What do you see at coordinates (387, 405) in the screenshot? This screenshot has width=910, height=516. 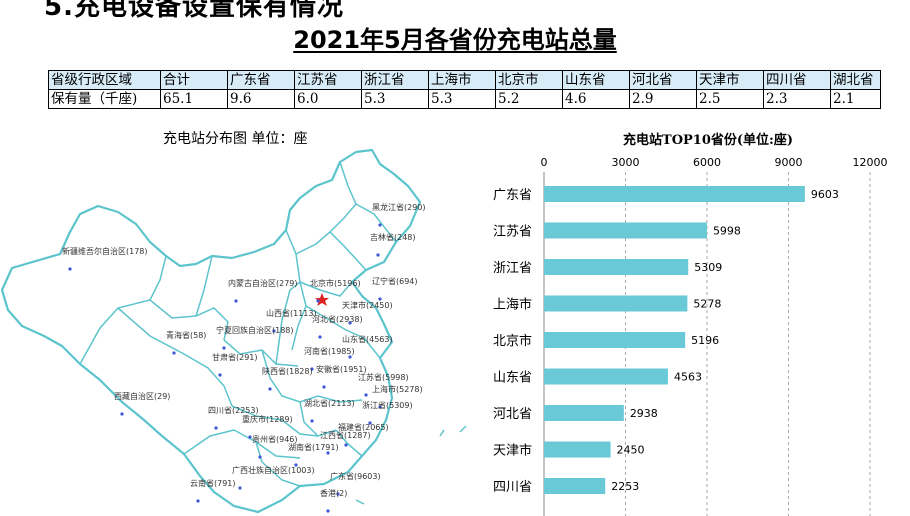 I see `province-label: 浙江省(5309)` at bounding box center [387, 405].